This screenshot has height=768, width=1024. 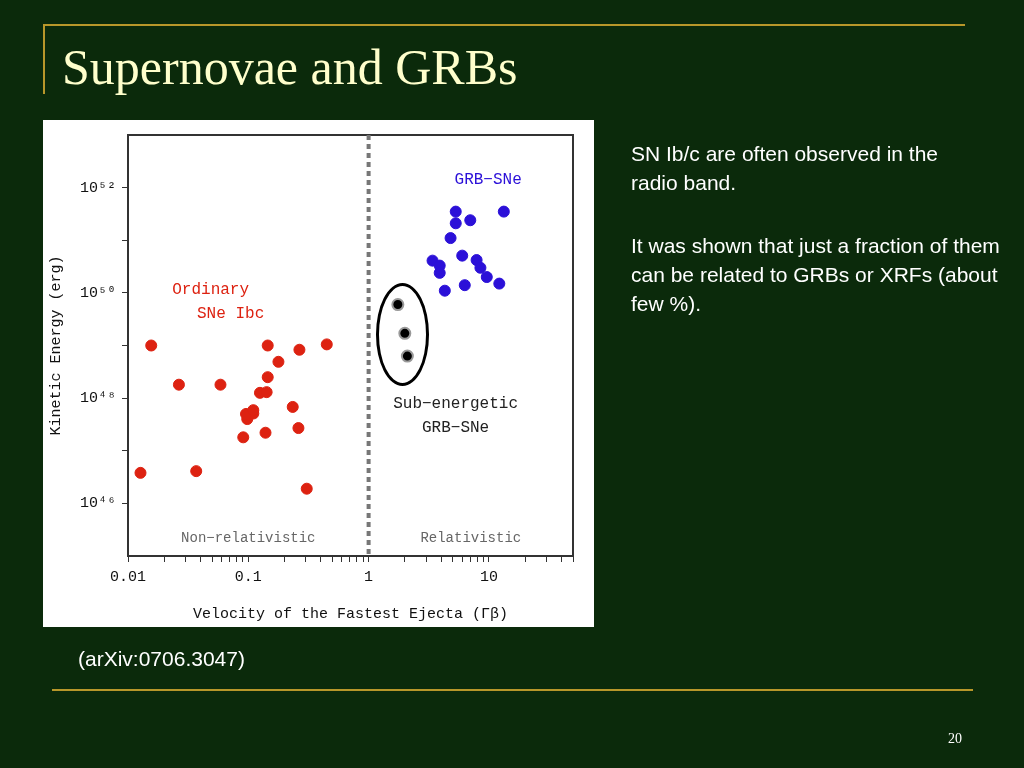 I want to click on text: Sub−energetic GRB−SNe, so click(x=456, y=416).